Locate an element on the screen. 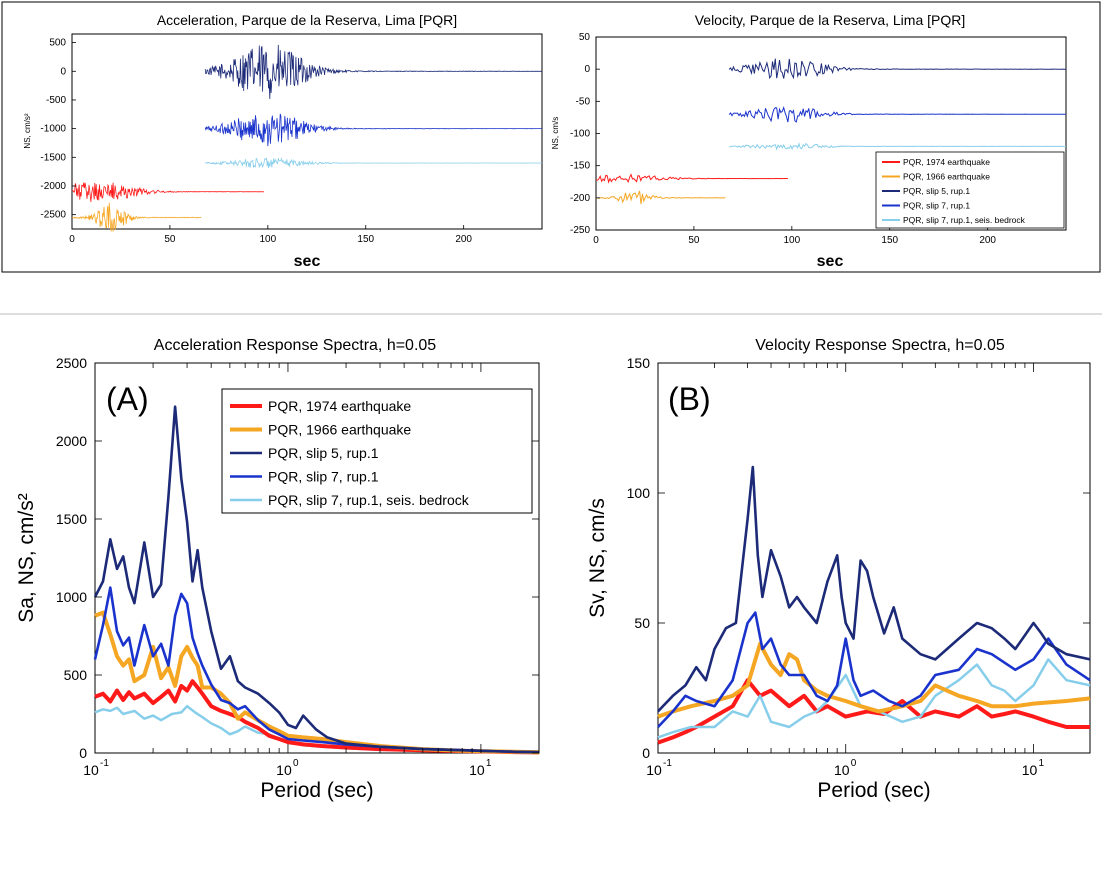 The width and height of the screenshot is (1102, 877). y-tick-label: -2000 is located at coordinates (53, 186).